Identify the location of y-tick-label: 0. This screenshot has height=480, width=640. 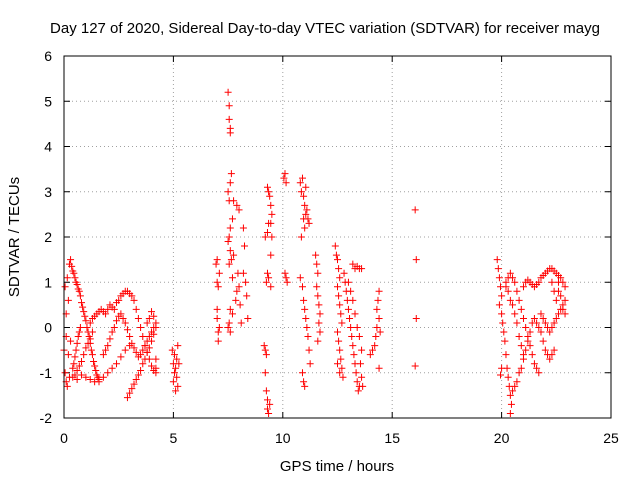
(48, 328).